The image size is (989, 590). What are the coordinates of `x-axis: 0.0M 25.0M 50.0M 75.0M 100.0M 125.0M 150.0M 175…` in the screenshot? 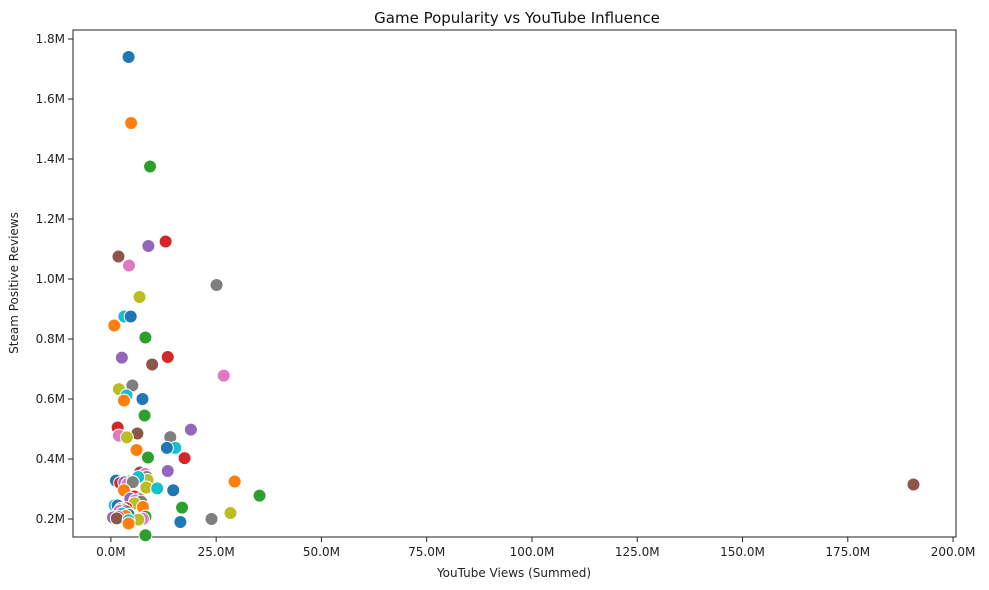 It's located at (535, 548).